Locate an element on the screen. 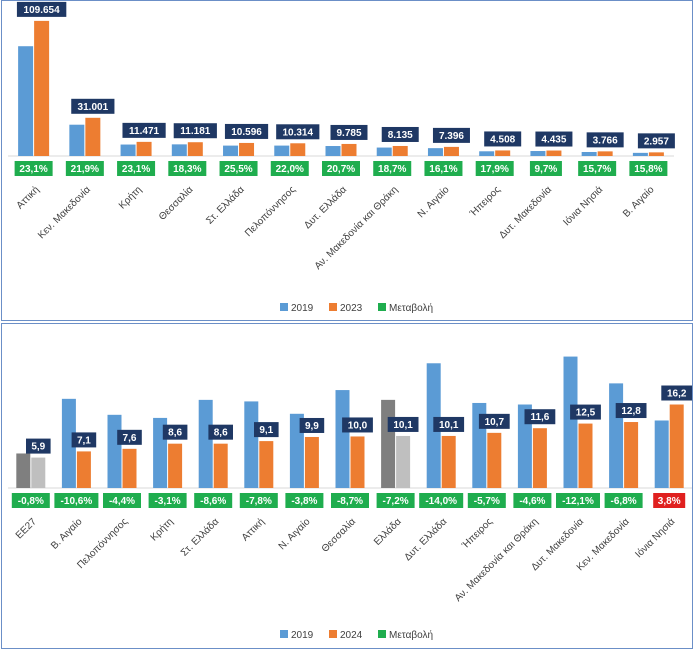 This screenshot has width=694, height=649. category-label: Πελοπόννησος is located at coordinates (270, 212).